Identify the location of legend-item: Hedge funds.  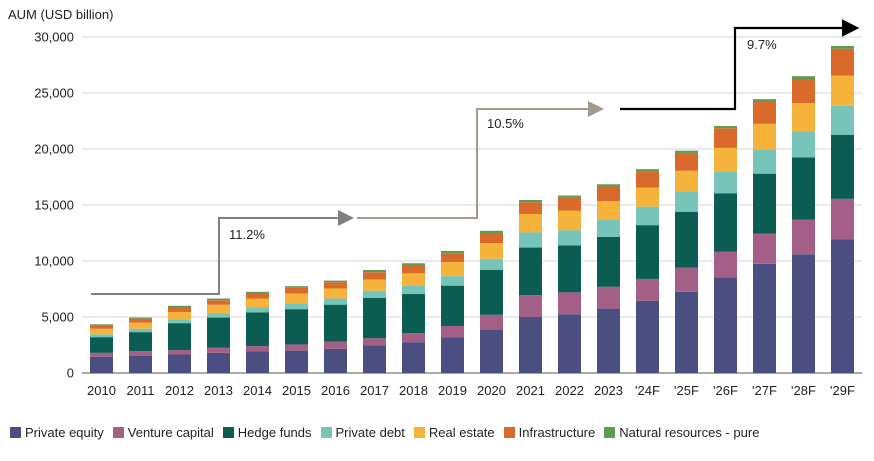
(267, 432).